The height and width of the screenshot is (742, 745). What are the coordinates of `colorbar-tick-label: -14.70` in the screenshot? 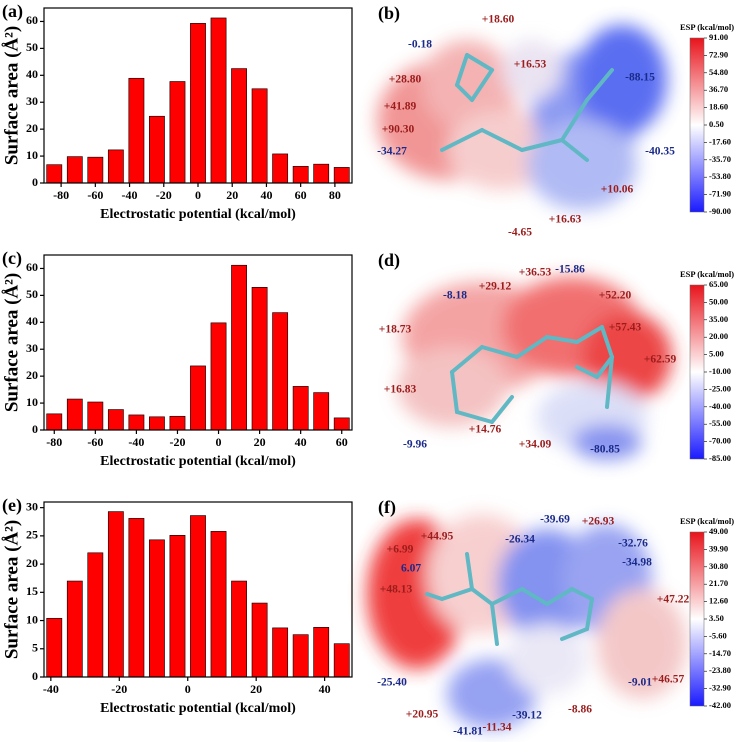 It's located at (720, 653).